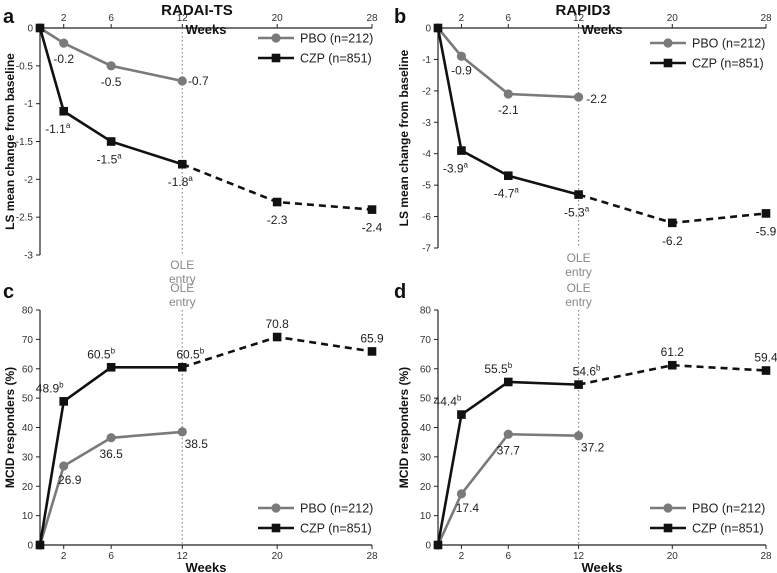 Image resolution: width=777 pixels, height=573 pixels. What do you see at coordinates (404, 137) in the screenshot?
I see `y-axis-label: LS mean change from baseline` at bounding box center [404, 137].